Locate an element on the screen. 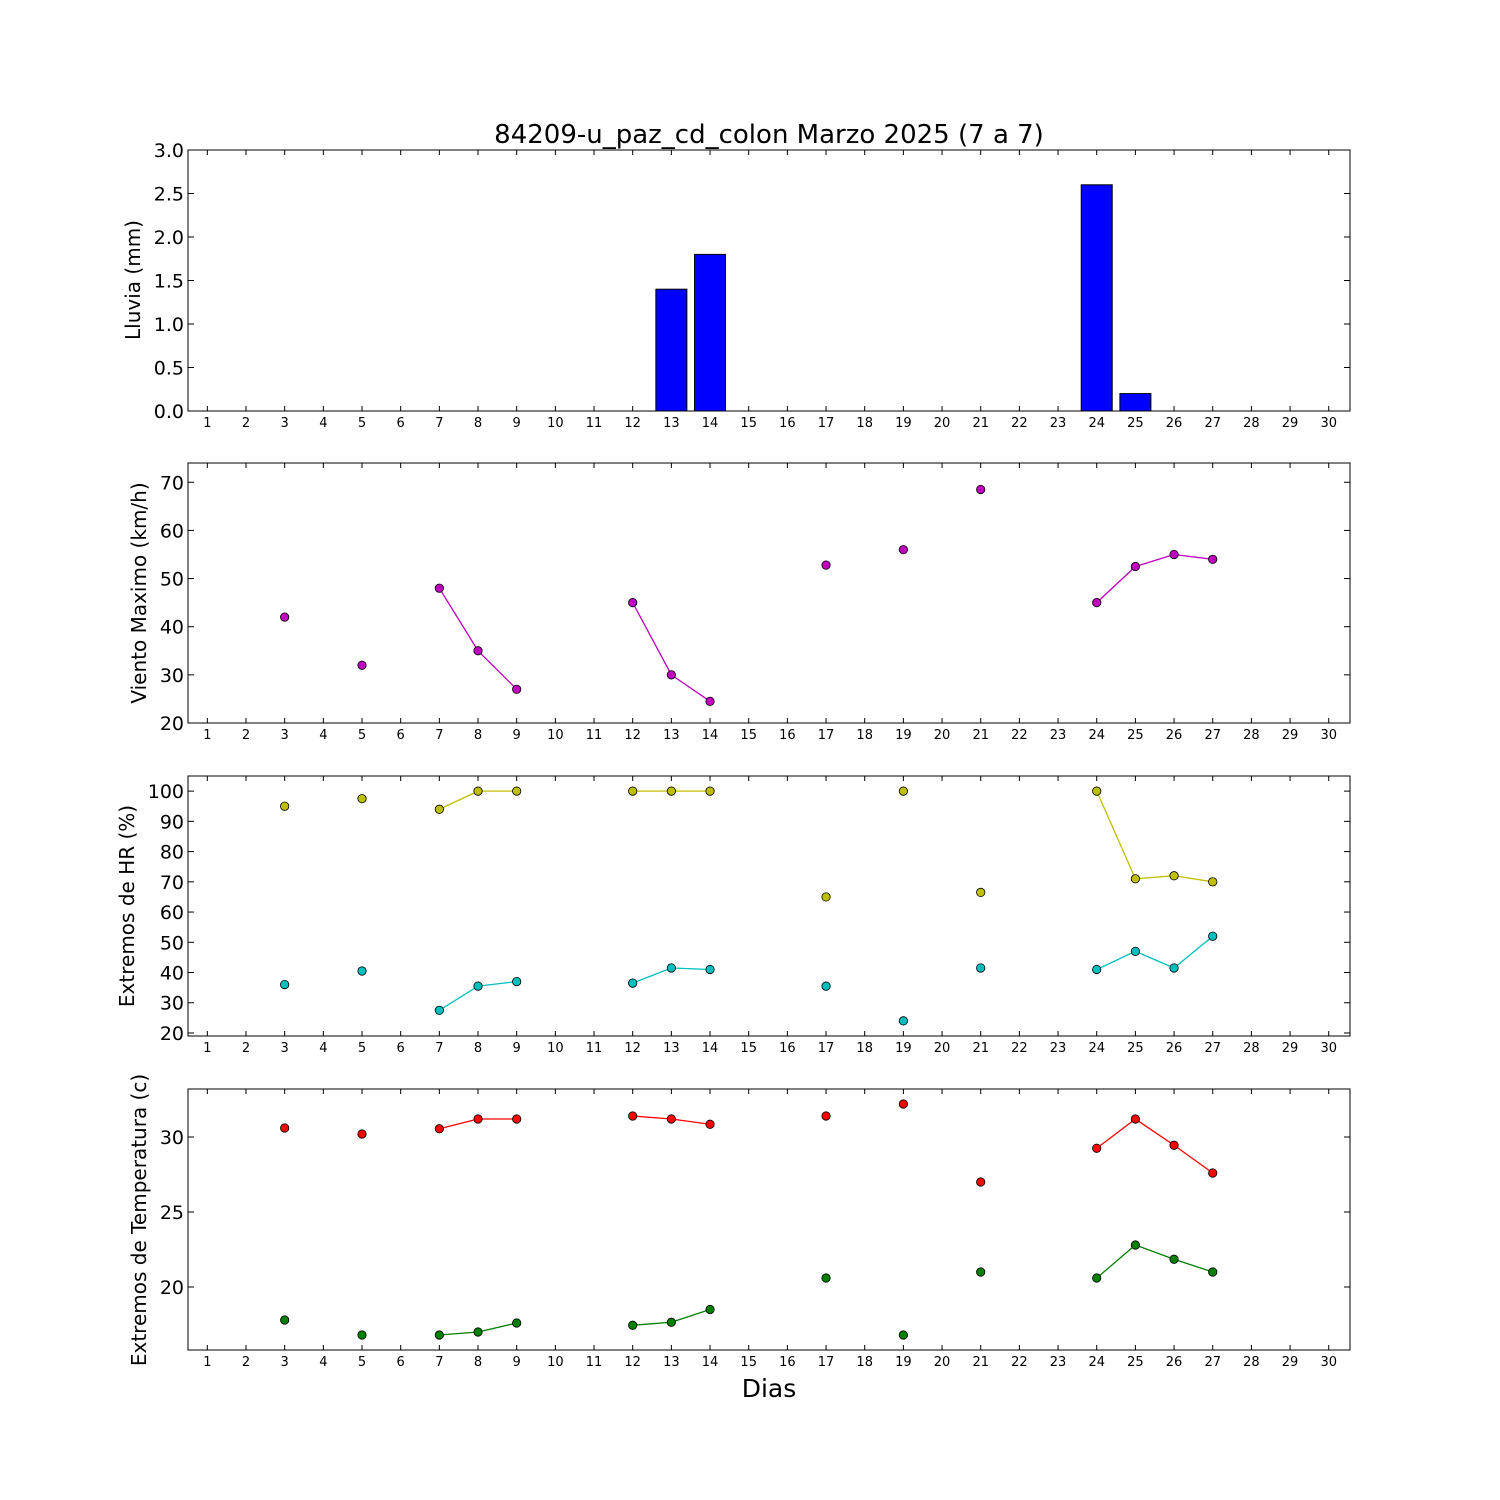 Image resolution: width=1500 pixels, height=1500 pixels. wind-xtick-label: 30 is located at coordinates (1328, 735).